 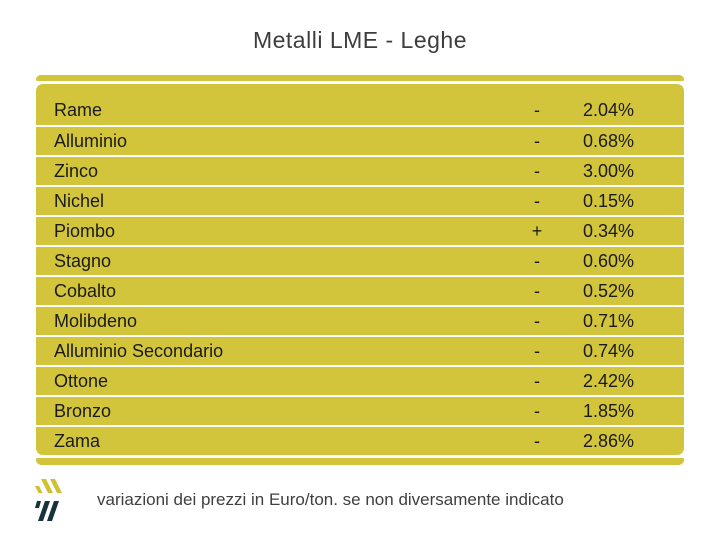 I want to click on change-value: 3.00%, so click(x=608, y=170).